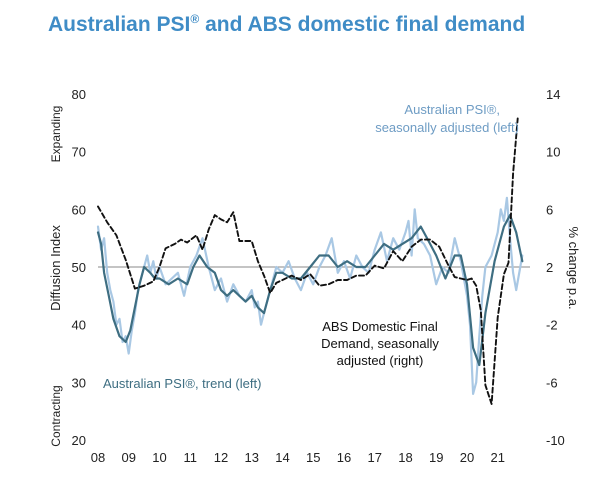 Image resolution: width=600 pixels, height=490 pixels. I want to click on x-tick-label: 21, so click(497, 457).